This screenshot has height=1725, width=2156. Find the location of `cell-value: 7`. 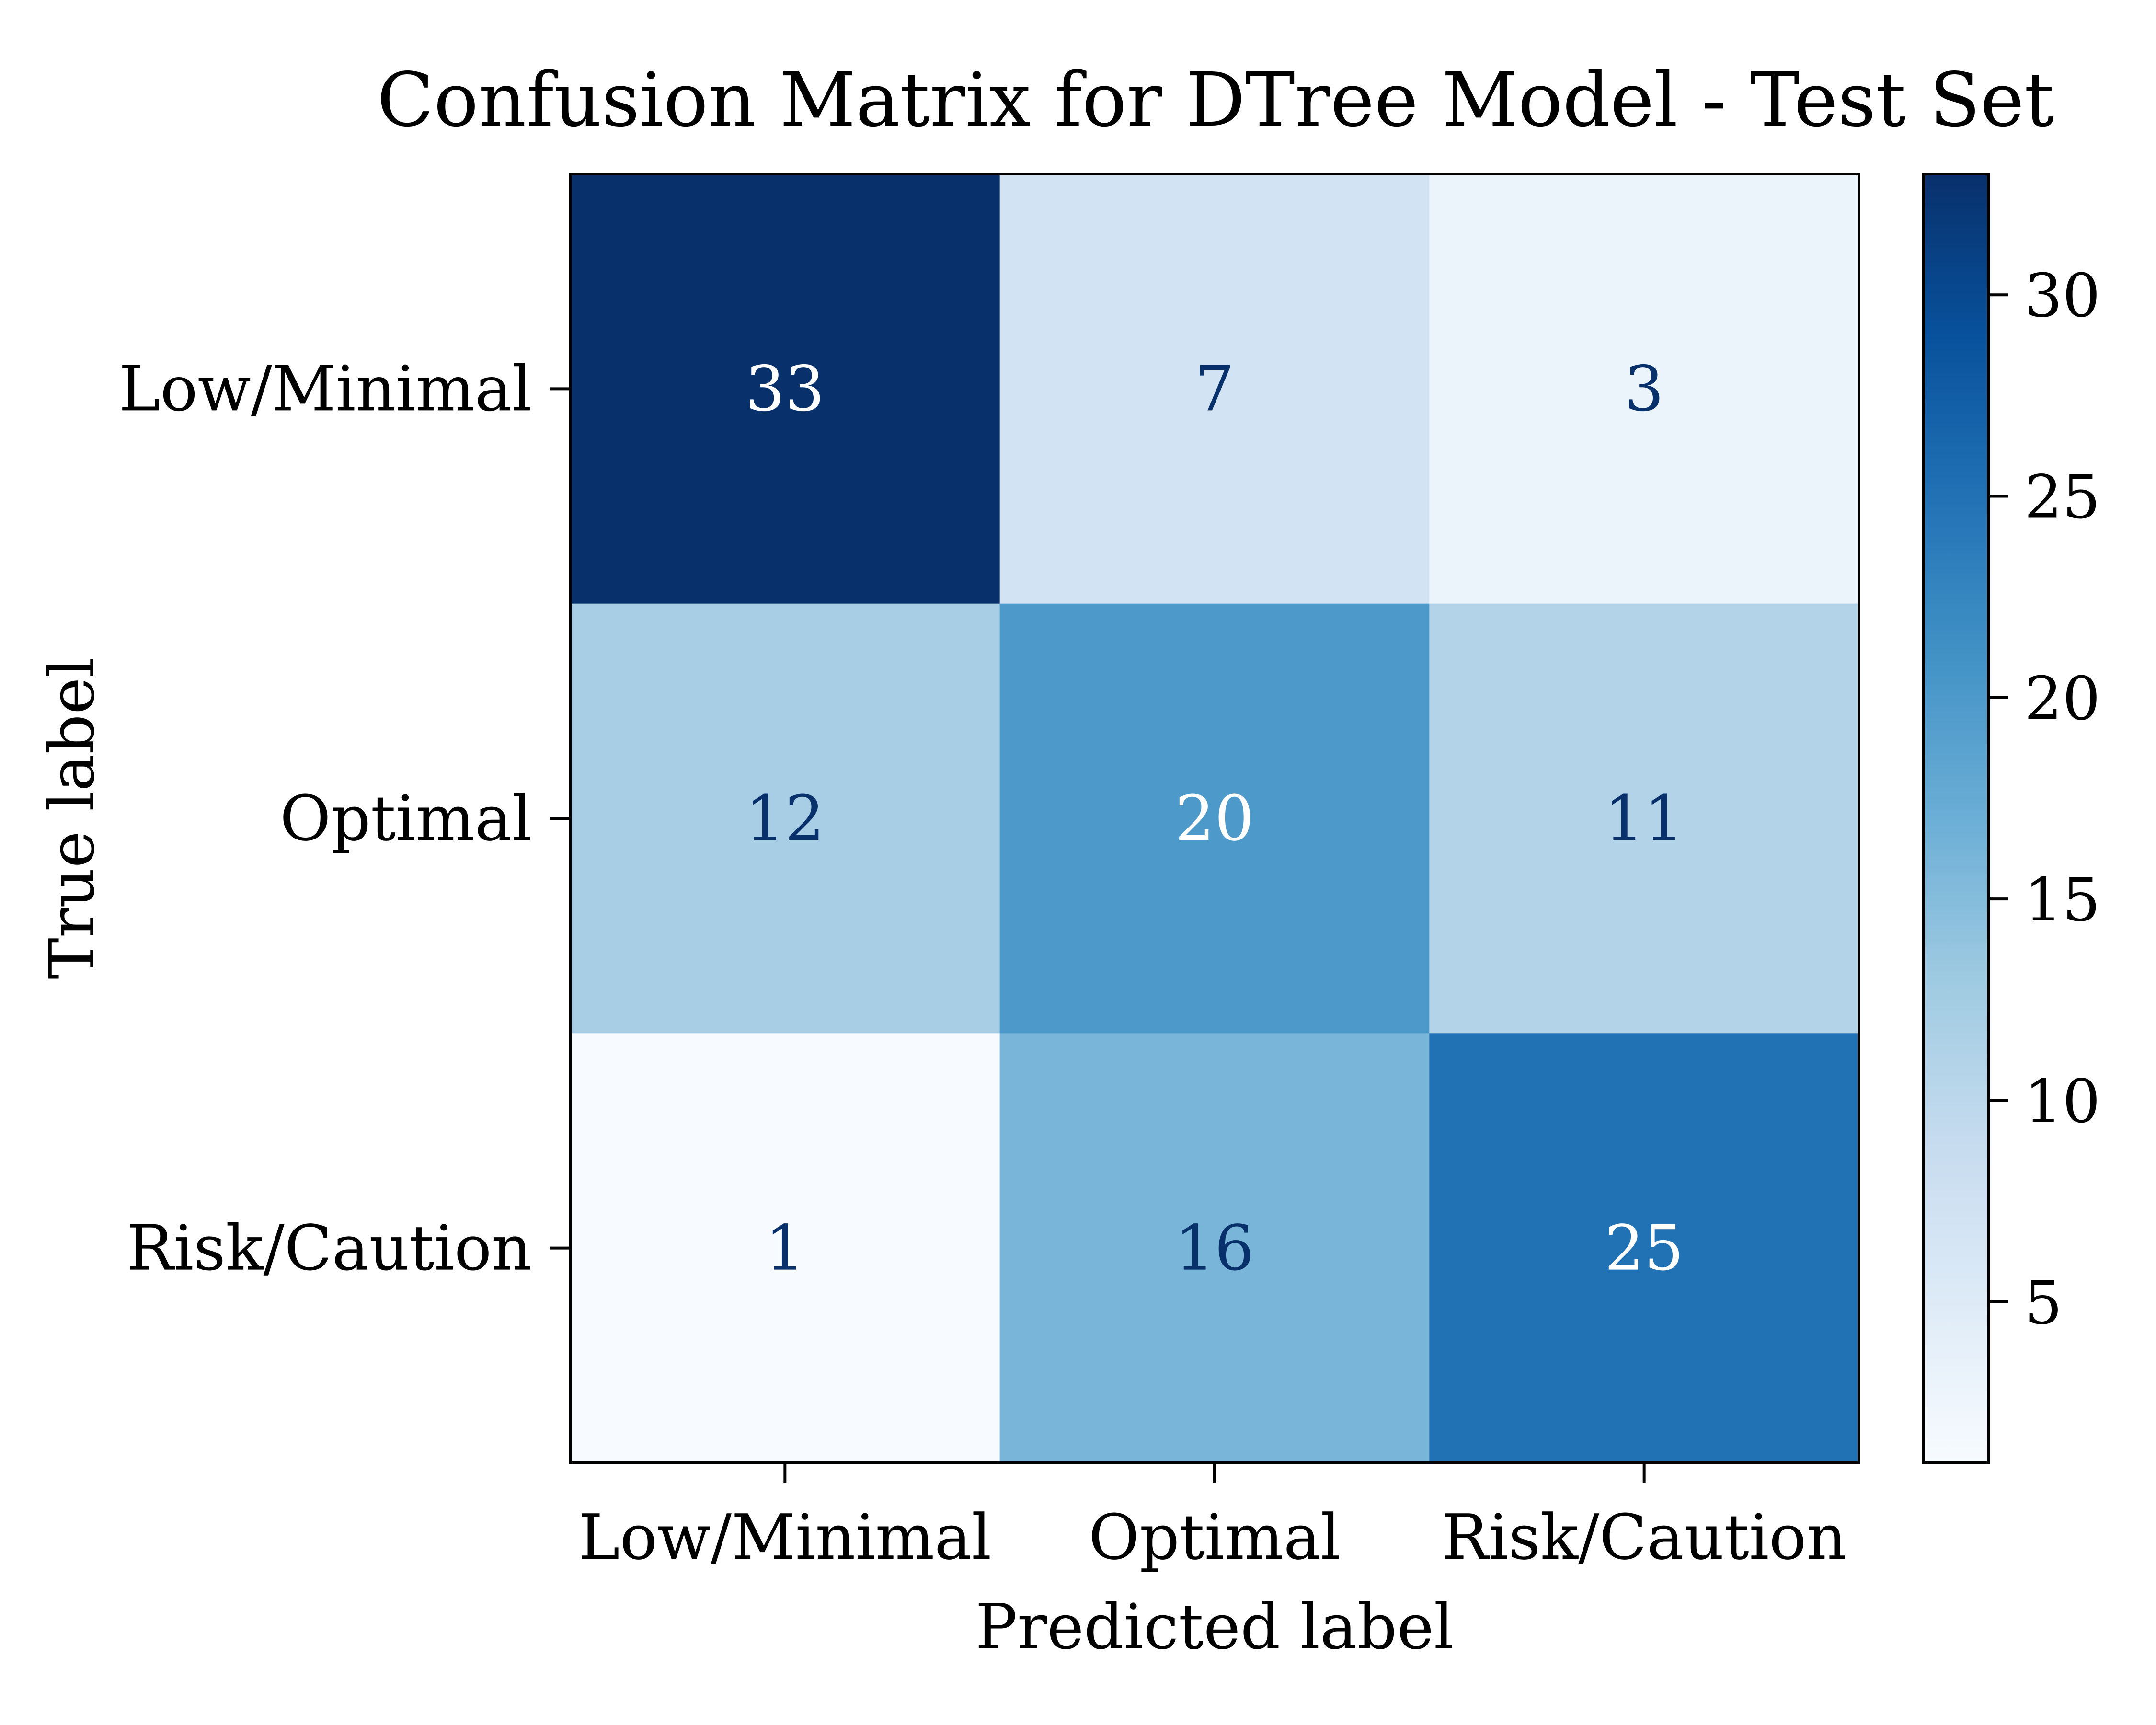

cell-value: 7 is located at coordinates (1215, 388).